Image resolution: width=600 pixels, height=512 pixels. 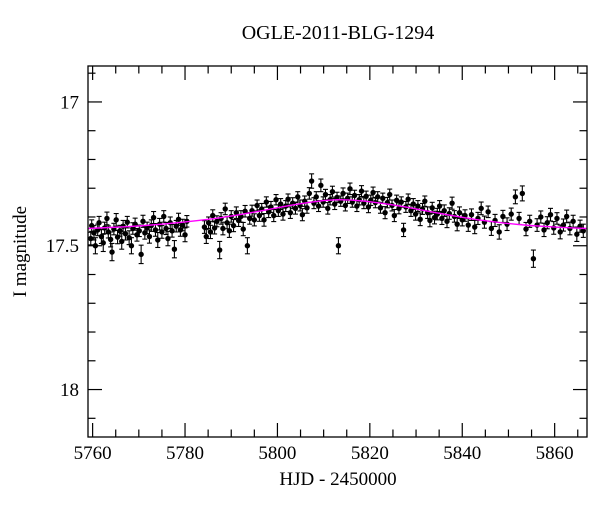 I want to click on x-tick-label: 5820, so click(x=370, y=453).